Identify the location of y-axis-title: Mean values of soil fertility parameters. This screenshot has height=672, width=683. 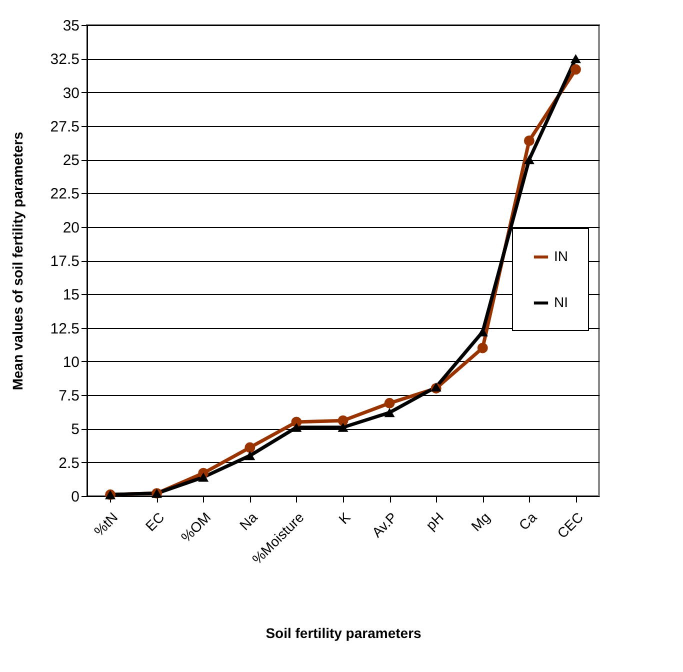
(17, 261).